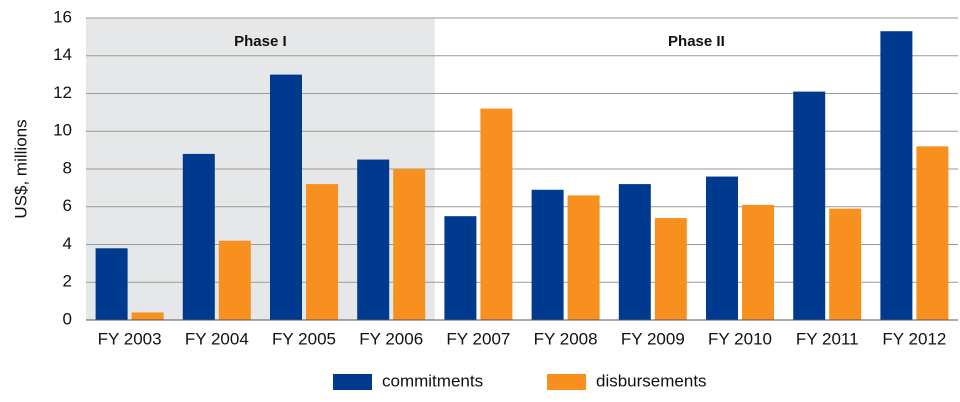 The width and height of the screenshot is (960, 402). Describe the element at coordinates (62, 92) in the screenshot. I see `y-tick-label: 12` at that location.